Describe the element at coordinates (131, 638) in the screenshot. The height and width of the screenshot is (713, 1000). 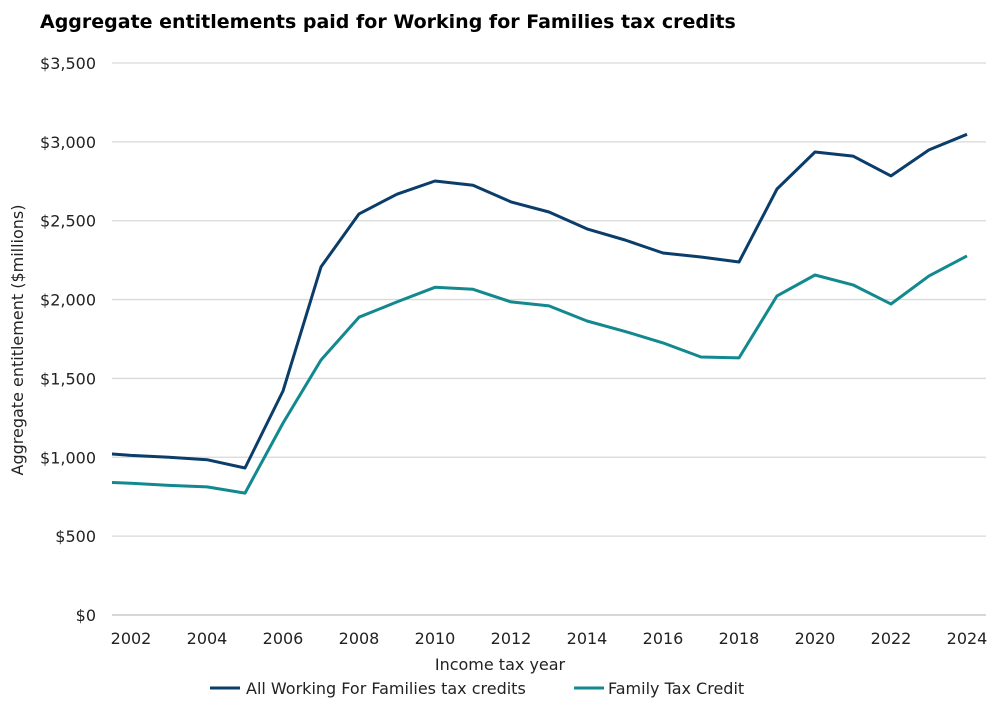
I see `x-tick-label: 2002` at that location.